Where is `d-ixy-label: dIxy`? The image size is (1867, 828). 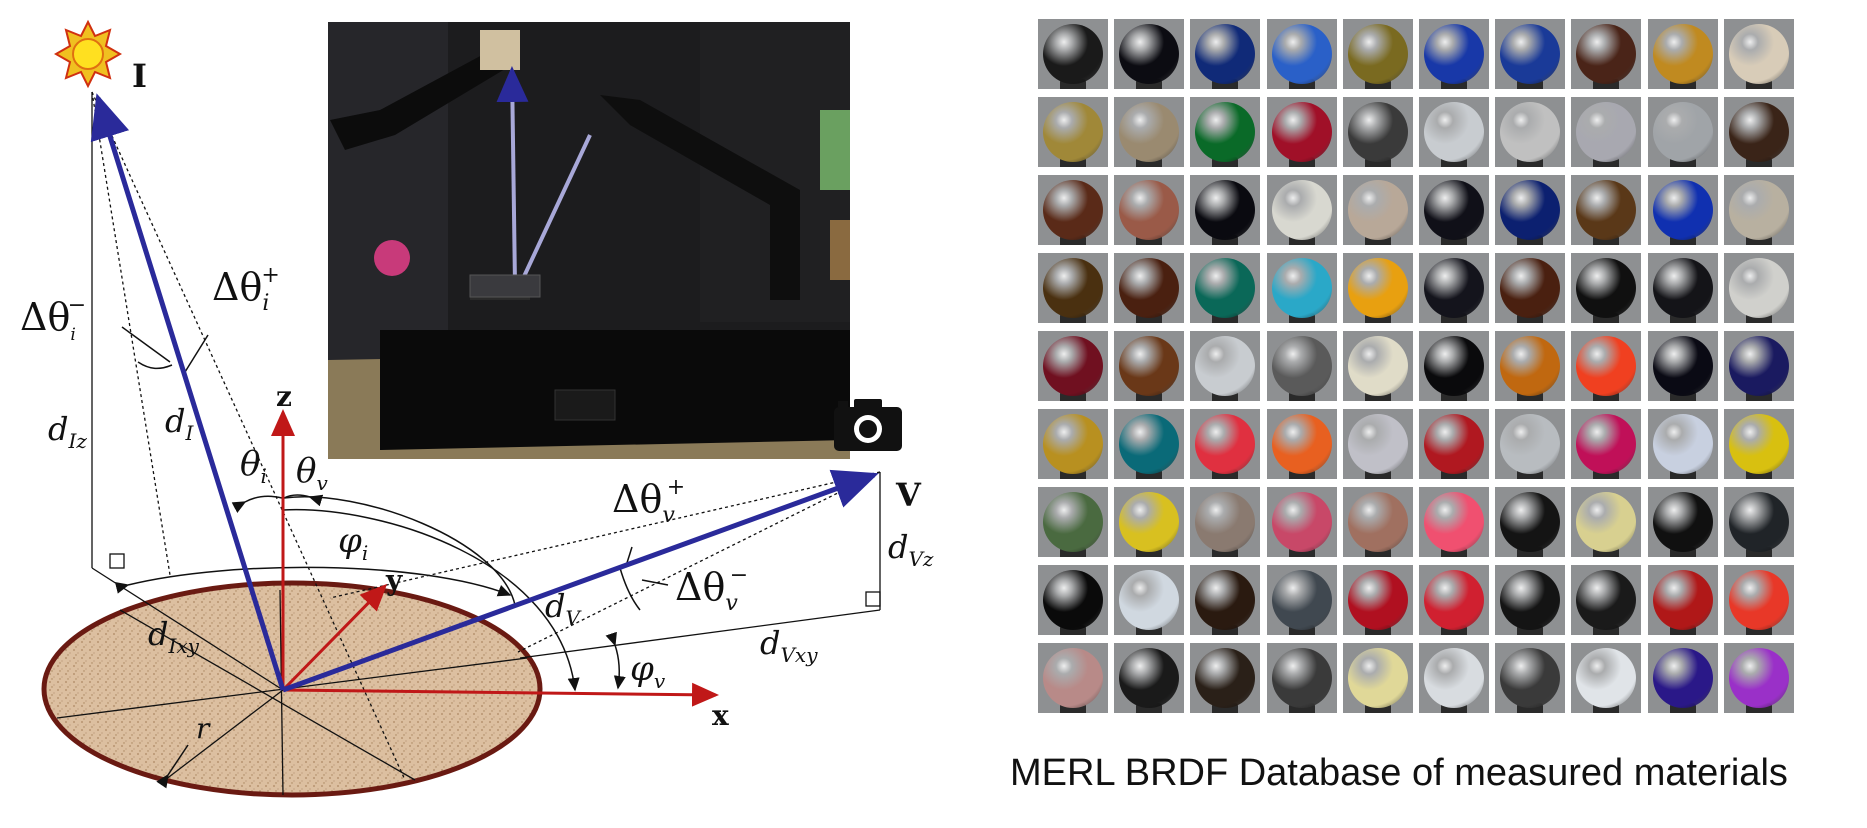
d-ixy-label: dIxy is located at coordinates (174, 636).